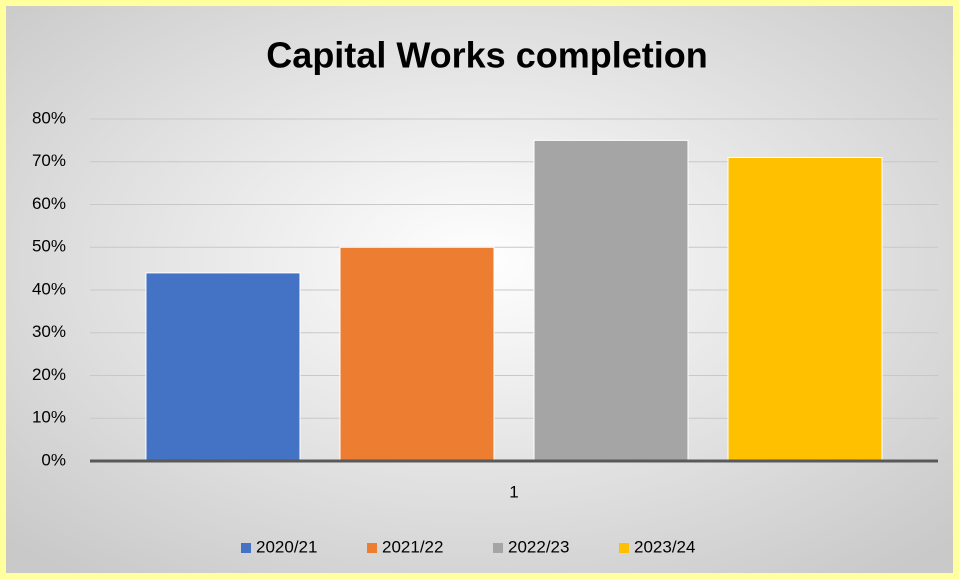 The height and width of the screenshot is (579, 959). Describe the element at coordinates (49, 203) in the screenshot. I see `y-tick-label: 60%` at that location.